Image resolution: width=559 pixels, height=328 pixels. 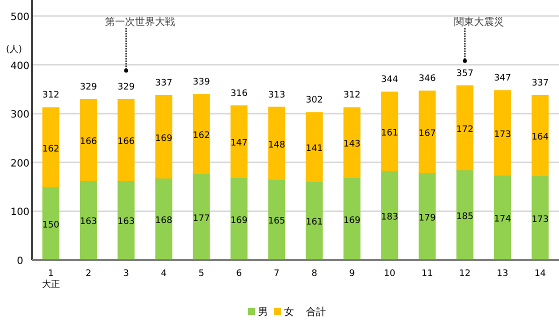 What do you see at coordinates (465, 217) in the screenshot?
I see `data-label: 185` at bounding box center [465, 217].